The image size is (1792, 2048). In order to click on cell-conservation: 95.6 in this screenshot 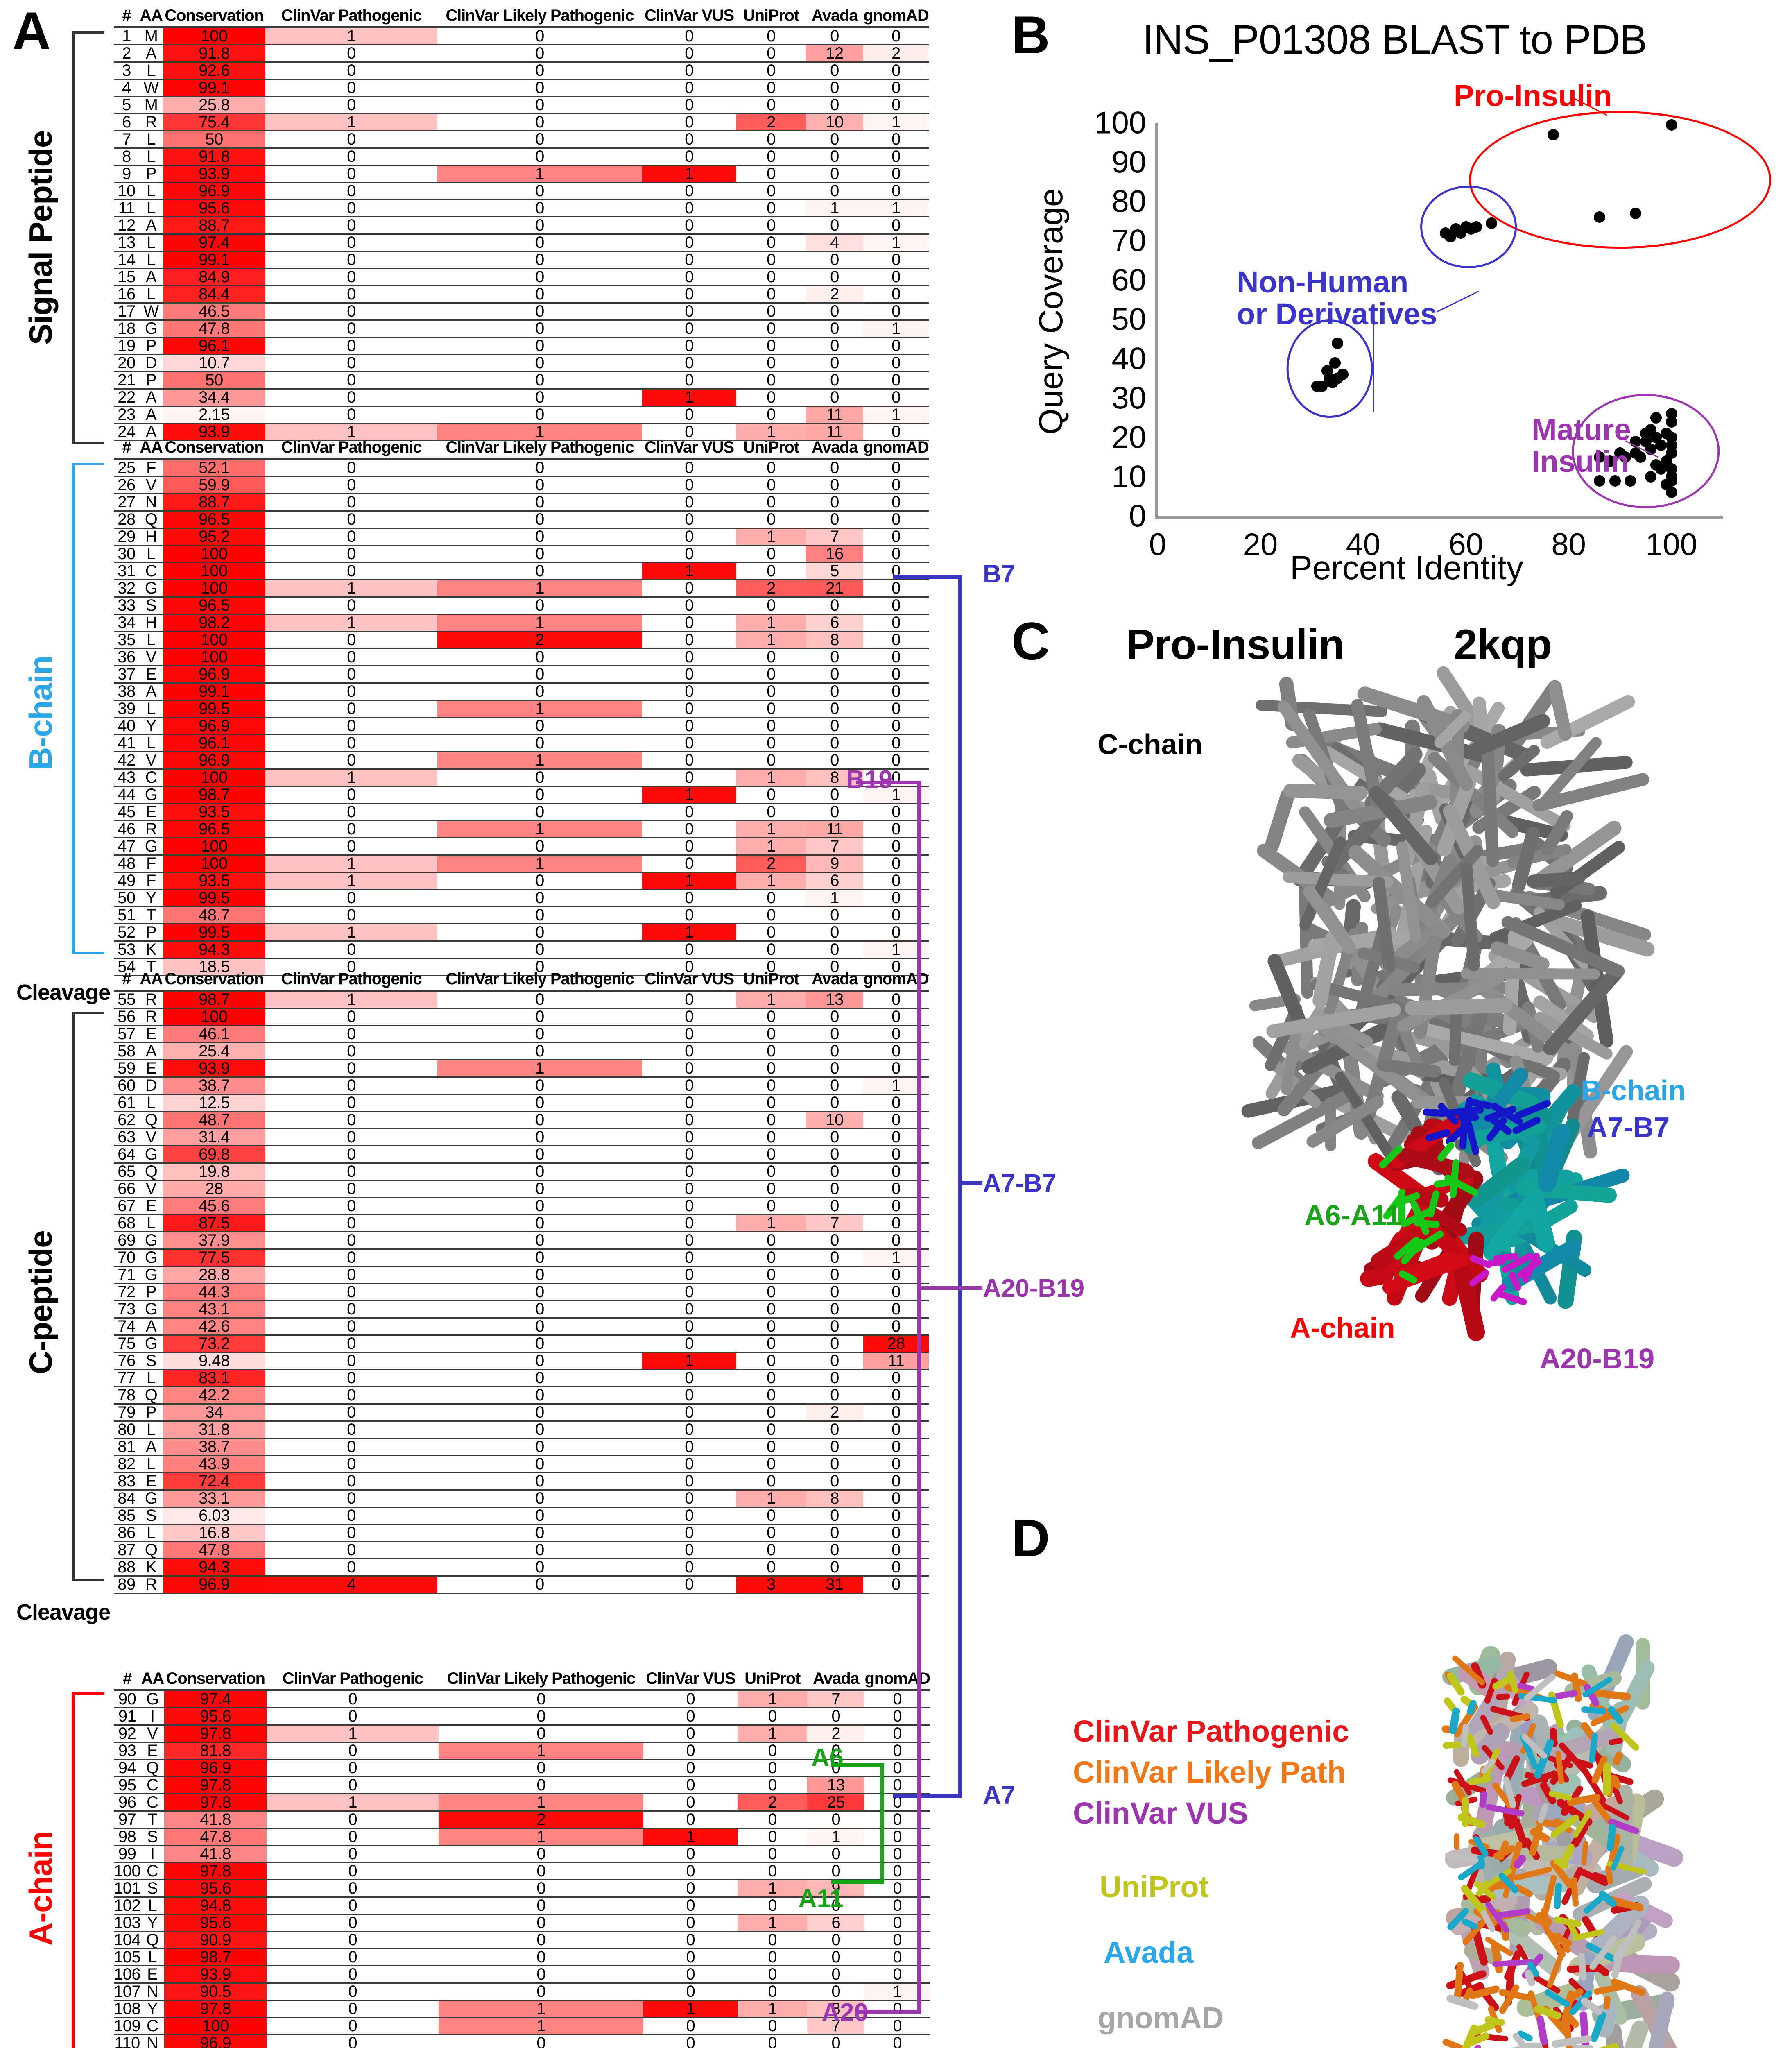, I will do `click(214, 208)`.